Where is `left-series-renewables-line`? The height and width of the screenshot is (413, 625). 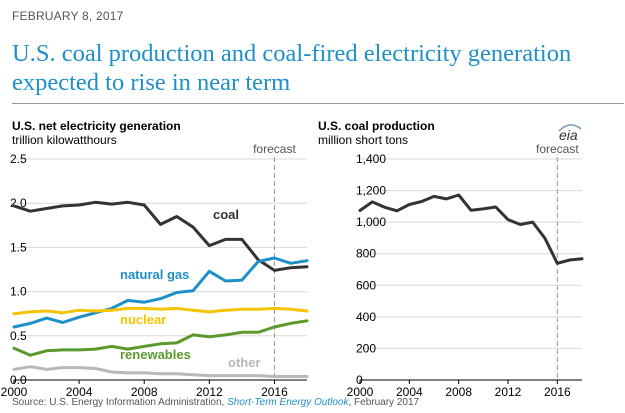 left-series-renewables-line is located at coordinates (160, 338).